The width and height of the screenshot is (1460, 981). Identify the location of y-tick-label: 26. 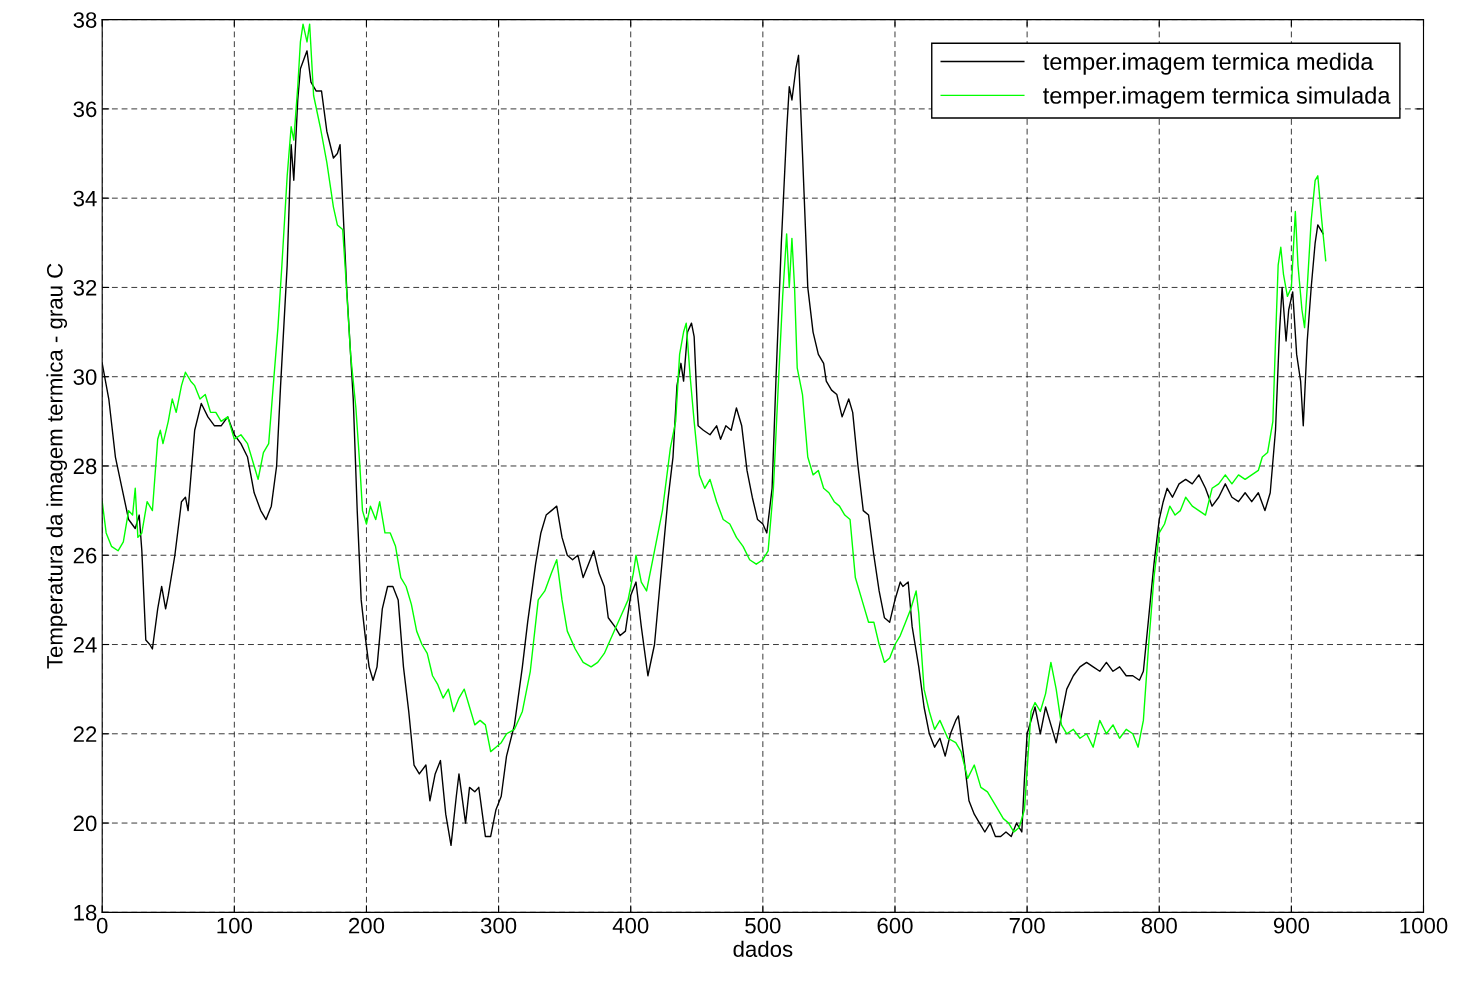
(85, 555).